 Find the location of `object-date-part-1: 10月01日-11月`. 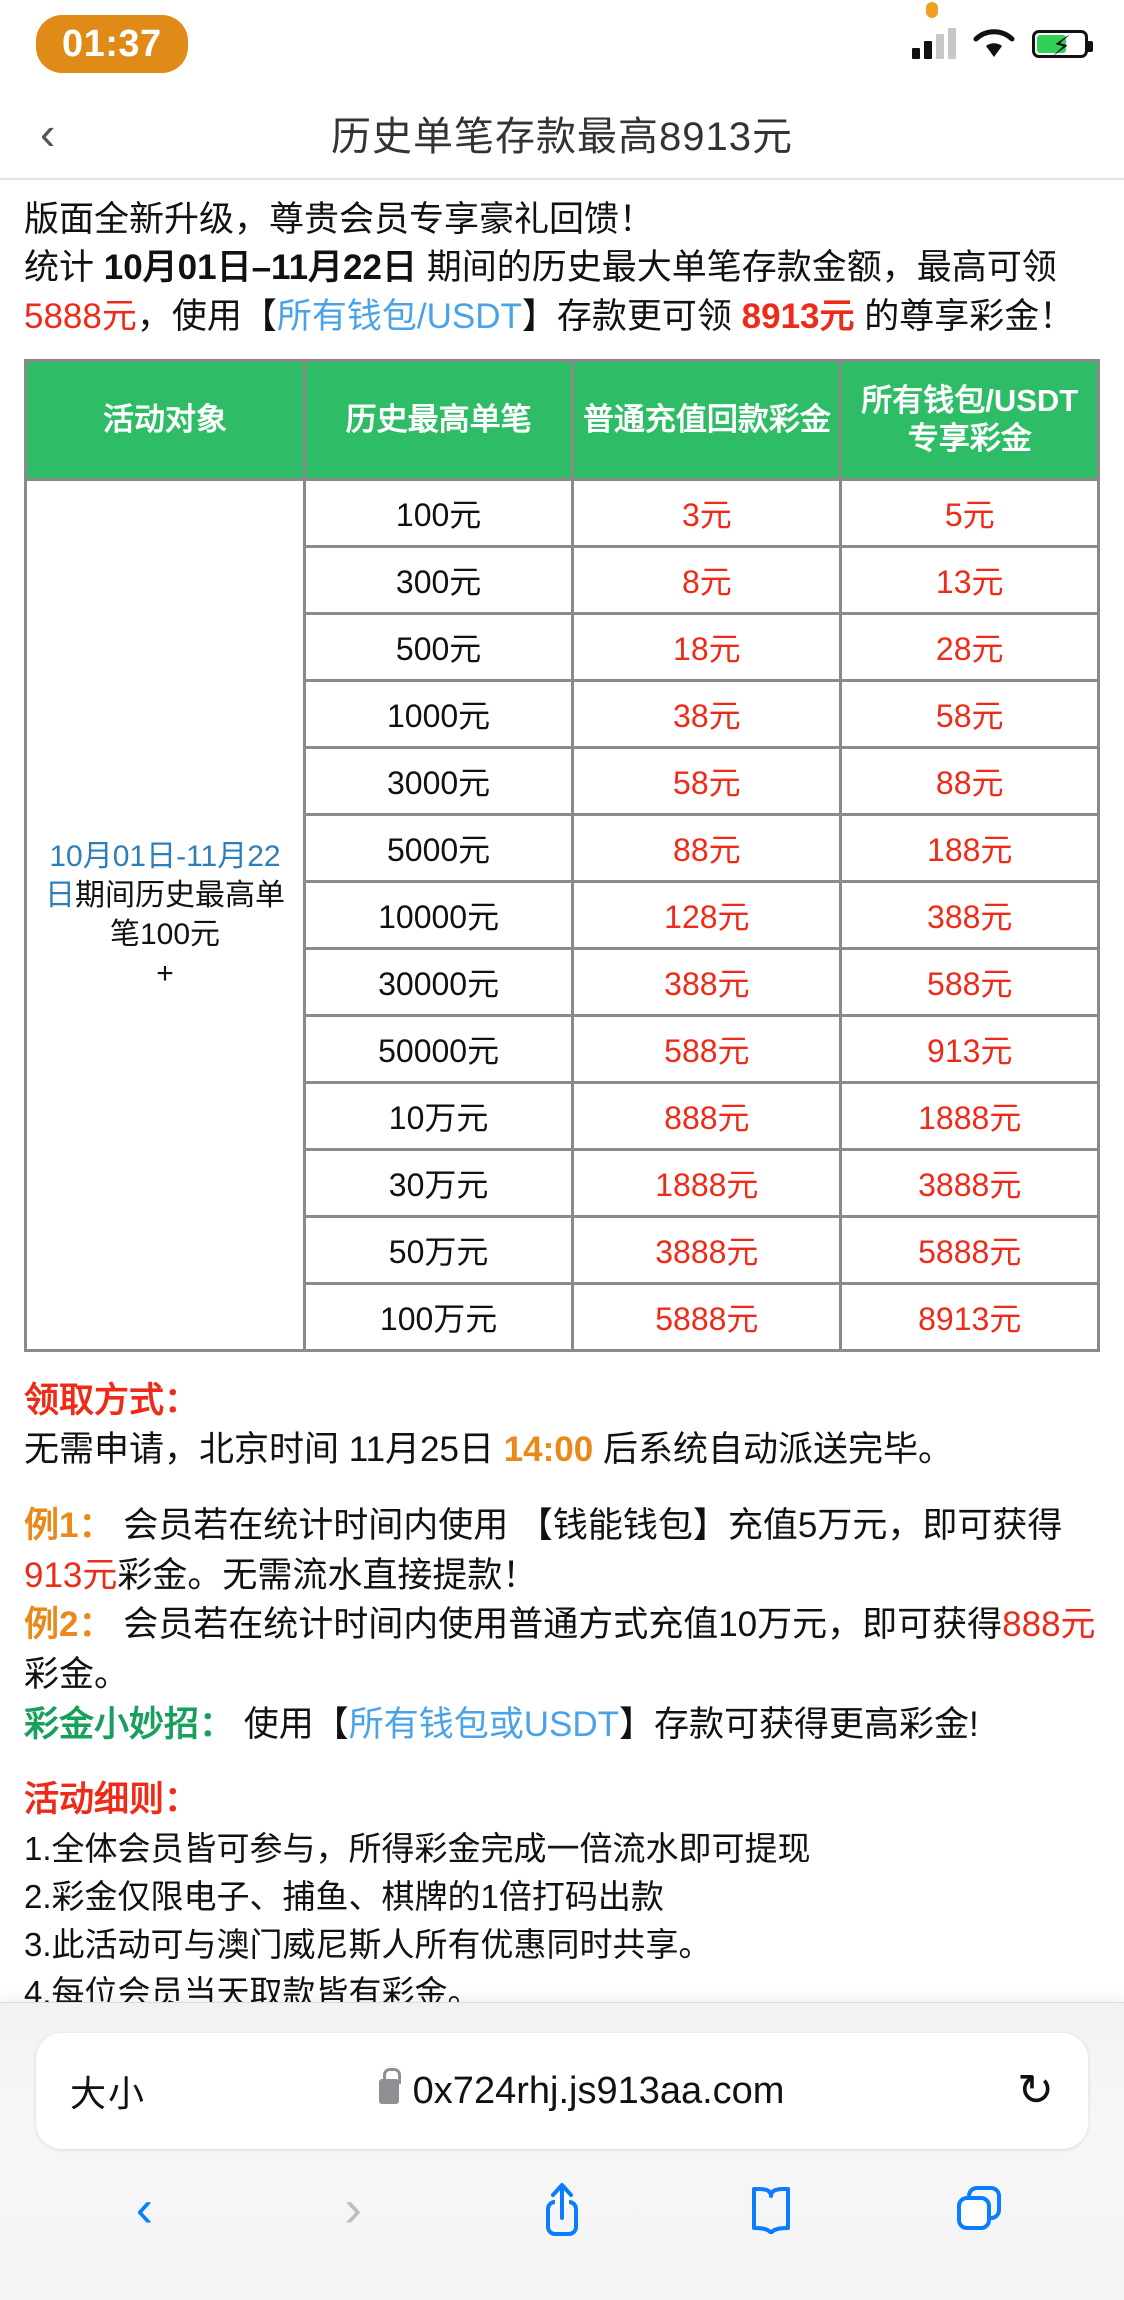

object-date-part-1: 10月01日-11月 is located at coordinates (148, 856).